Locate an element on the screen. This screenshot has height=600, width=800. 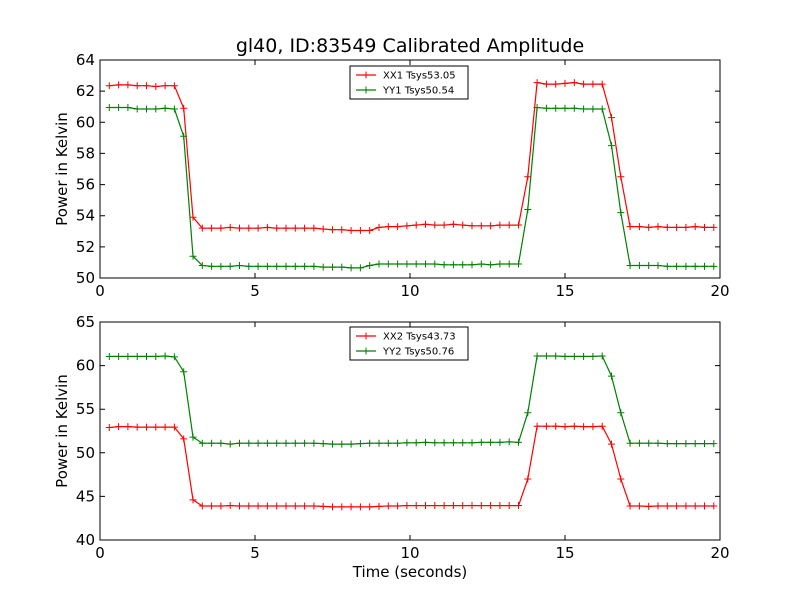
y-tick-label: 54 is located at coordinates (85, 216).